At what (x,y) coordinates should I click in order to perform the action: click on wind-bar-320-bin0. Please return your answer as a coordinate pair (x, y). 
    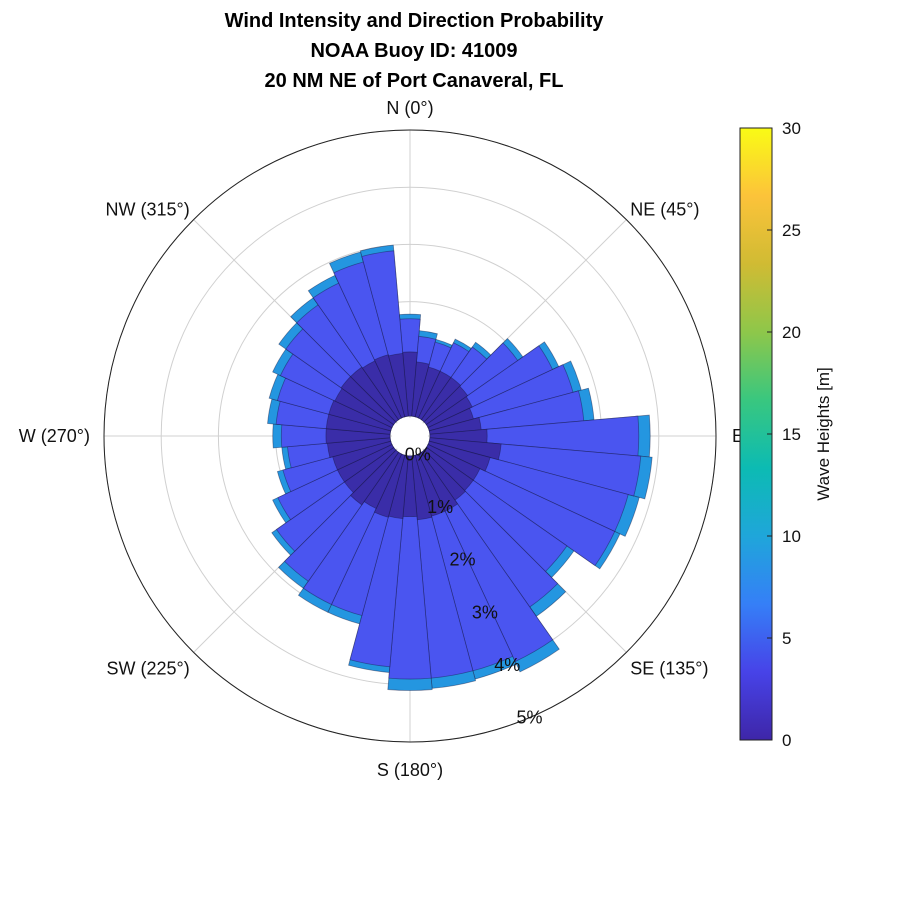
    Looking at the image, I should click on (374, 394).